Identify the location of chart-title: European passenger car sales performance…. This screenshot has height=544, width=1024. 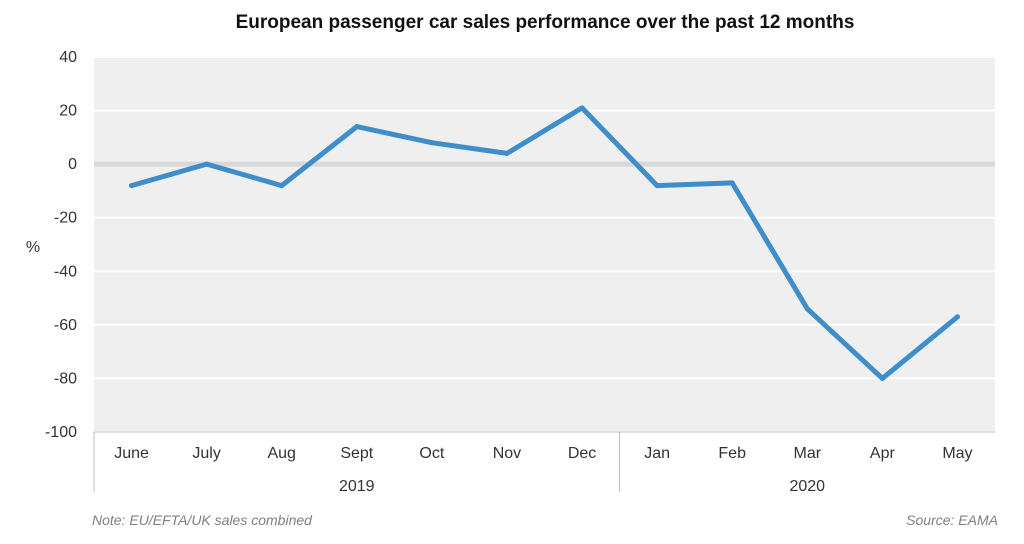
(545, 22).